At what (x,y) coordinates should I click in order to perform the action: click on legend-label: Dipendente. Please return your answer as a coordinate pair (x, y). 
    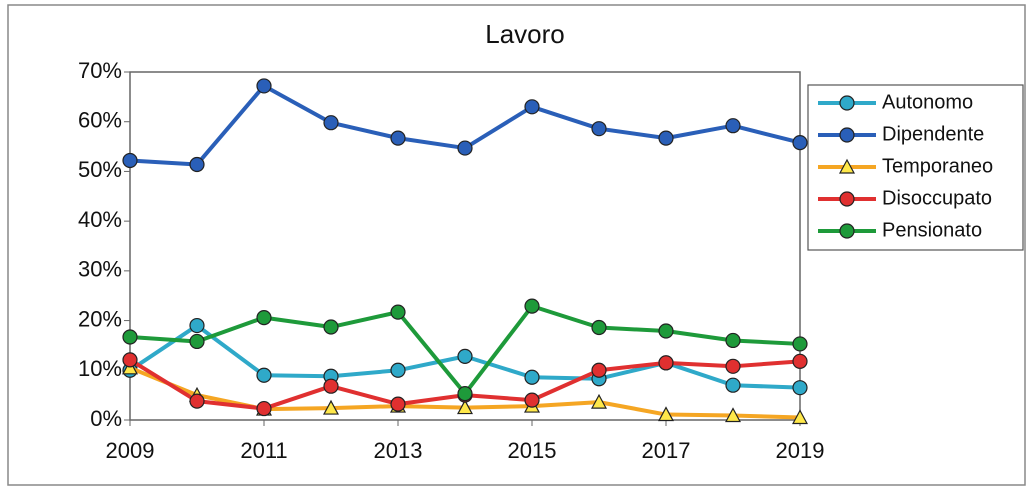
    Looking at the image, I should click on (933, 134).